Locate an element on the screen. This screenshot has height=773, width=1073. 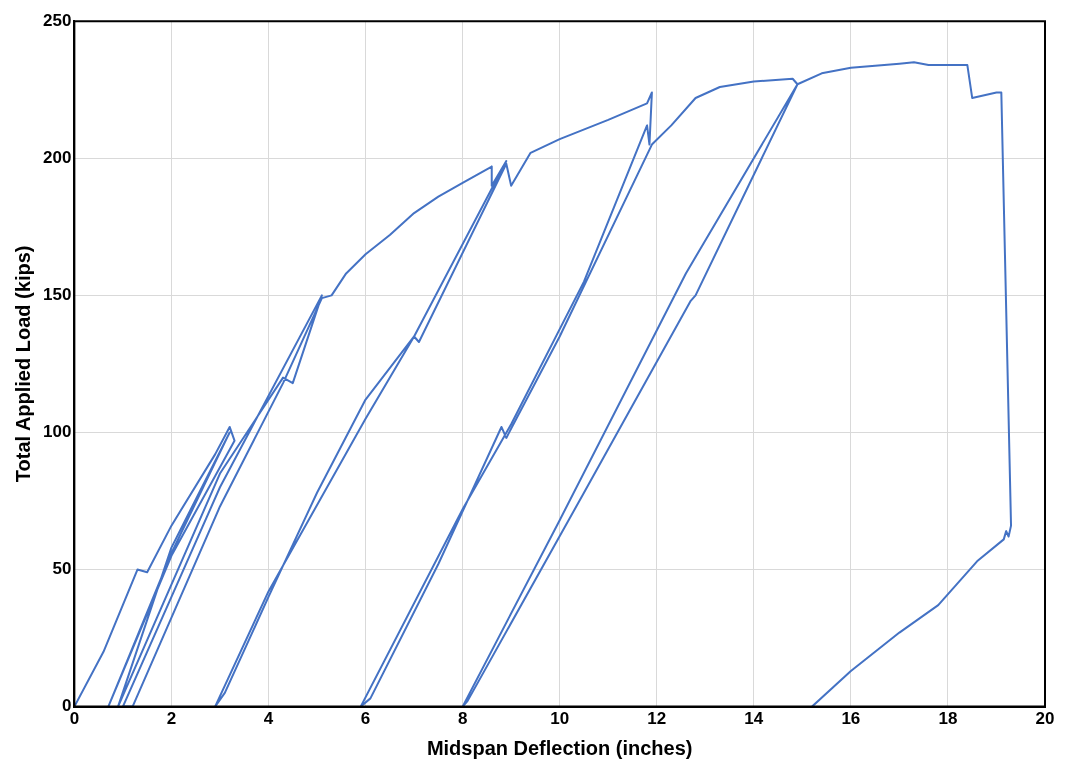
x-axis-title: Midspan Deflection (inches) is located at coordinates (559, 747).